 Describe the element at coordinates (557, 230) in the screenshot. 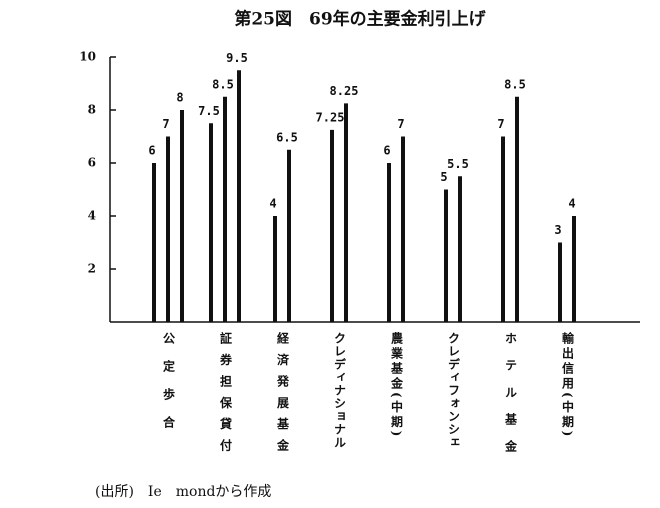

I see `value-label: 3` at that location.